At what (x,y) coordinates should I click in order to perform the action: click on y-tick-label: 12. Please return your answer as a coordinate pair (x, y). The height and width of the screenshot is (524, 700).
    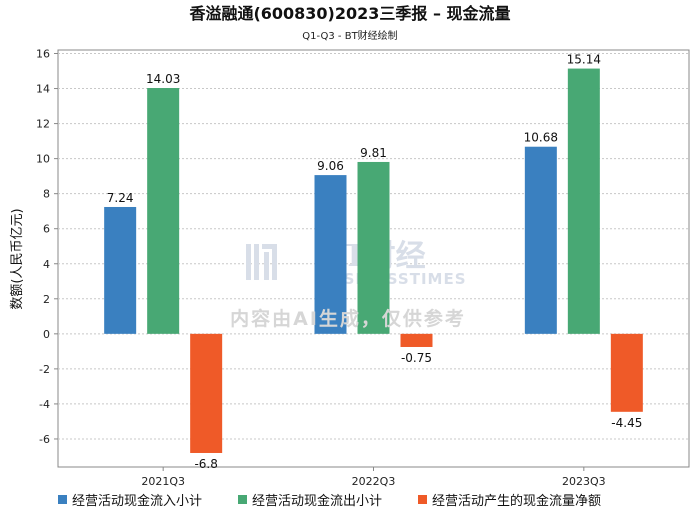
    Looking at the image, I should click on (43, 124).